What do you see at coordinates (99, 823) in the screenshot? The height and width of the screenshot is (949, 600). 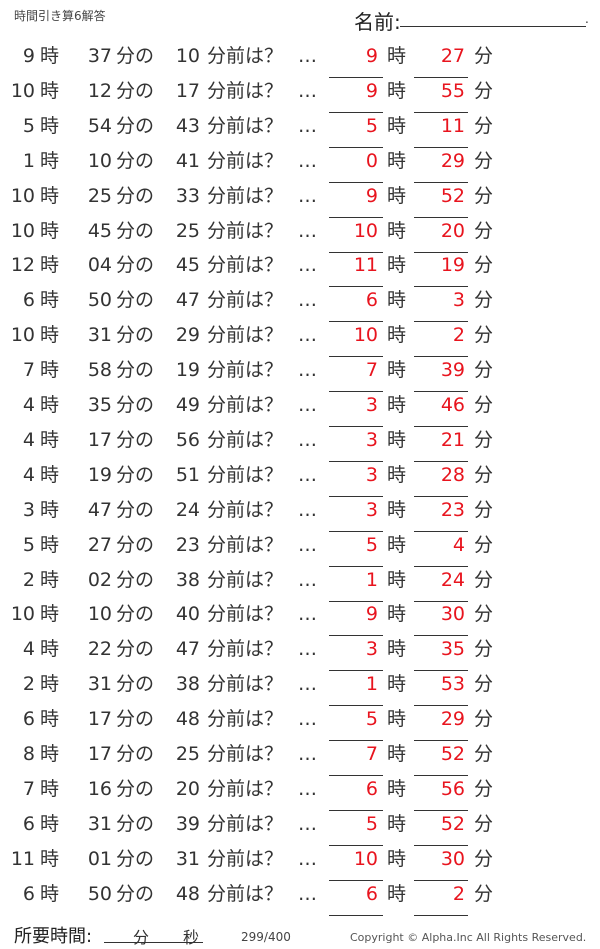 I see `minute: 31` at bounding box center [99, 823].